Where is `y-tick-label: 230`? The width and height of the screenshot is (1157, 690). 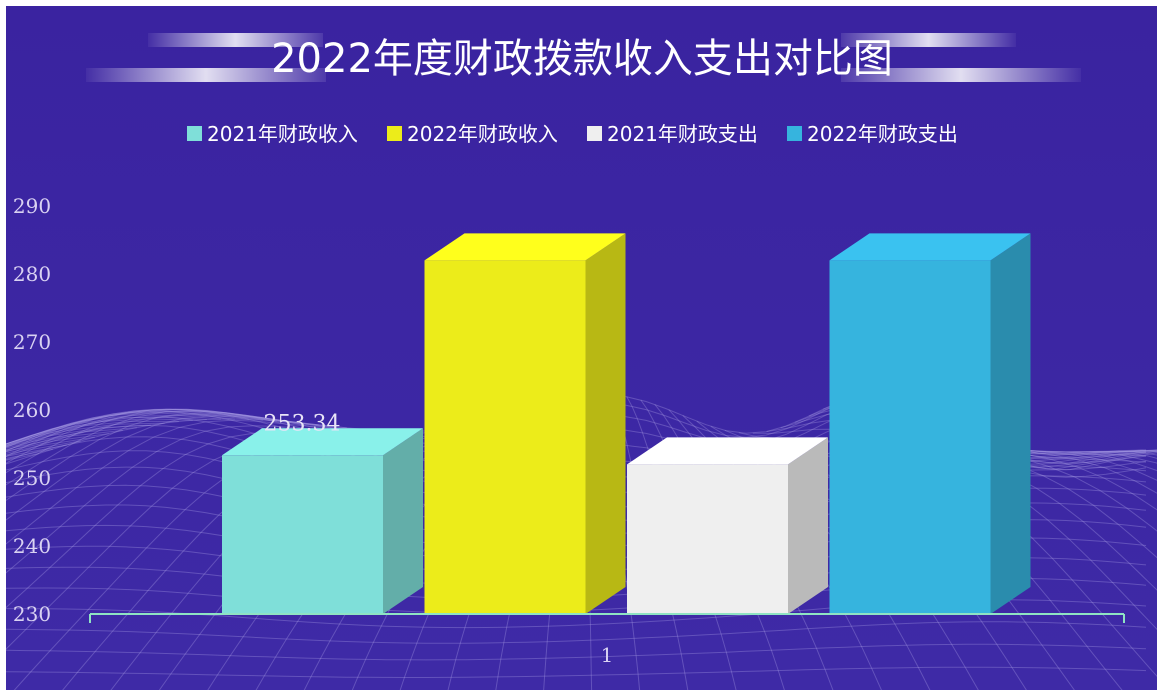 y-tick-label: 230 is located at coordinates (32, 614).